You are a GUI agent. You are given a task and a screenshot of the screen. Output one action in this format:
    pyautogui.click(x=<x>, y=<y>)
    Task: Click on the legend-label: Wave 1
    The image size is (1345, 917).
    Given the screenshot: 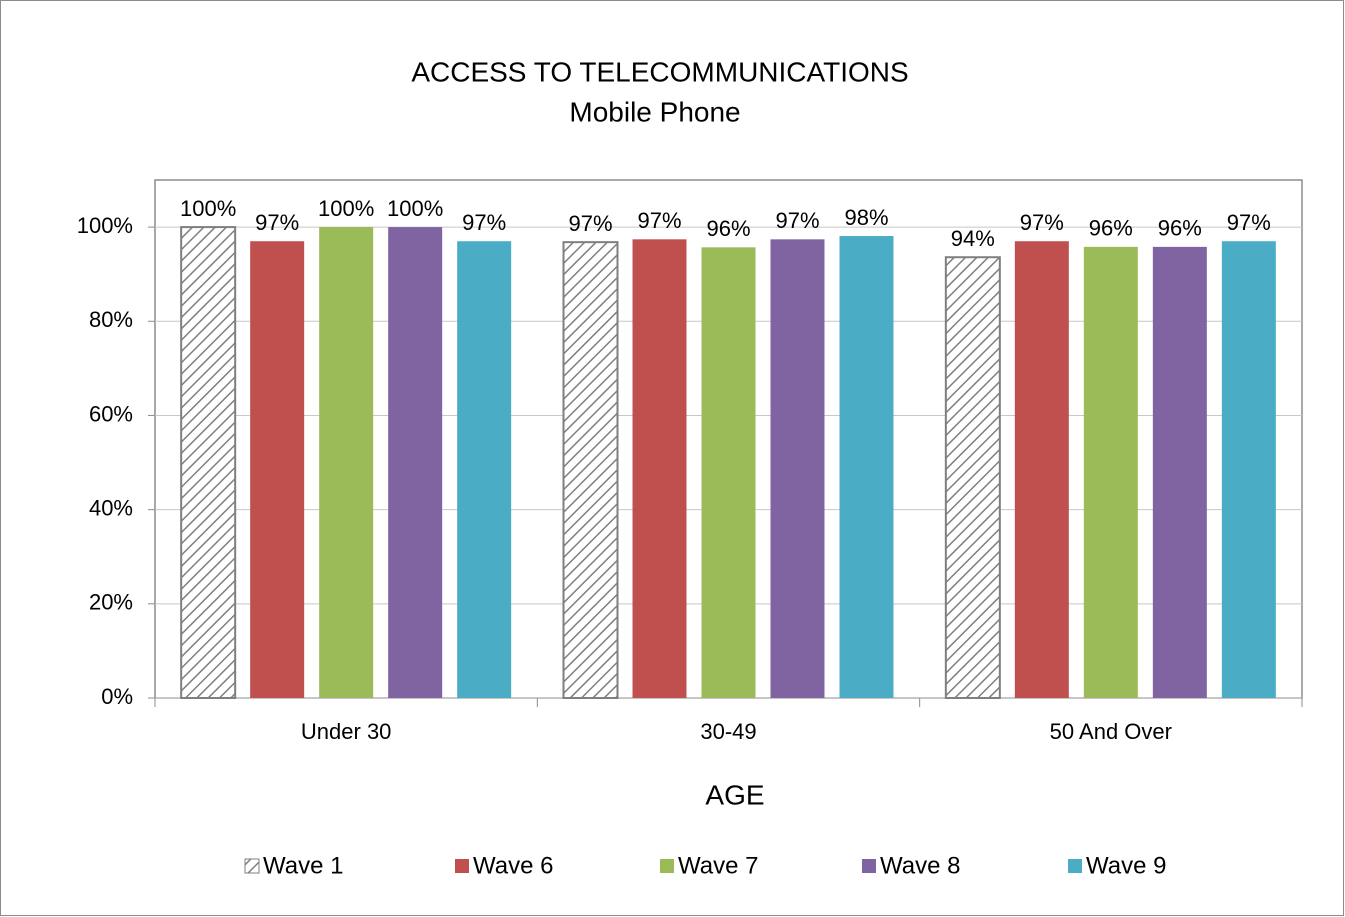 What is the action you would take?
    pyautogui.click(x=303, y=865)
    